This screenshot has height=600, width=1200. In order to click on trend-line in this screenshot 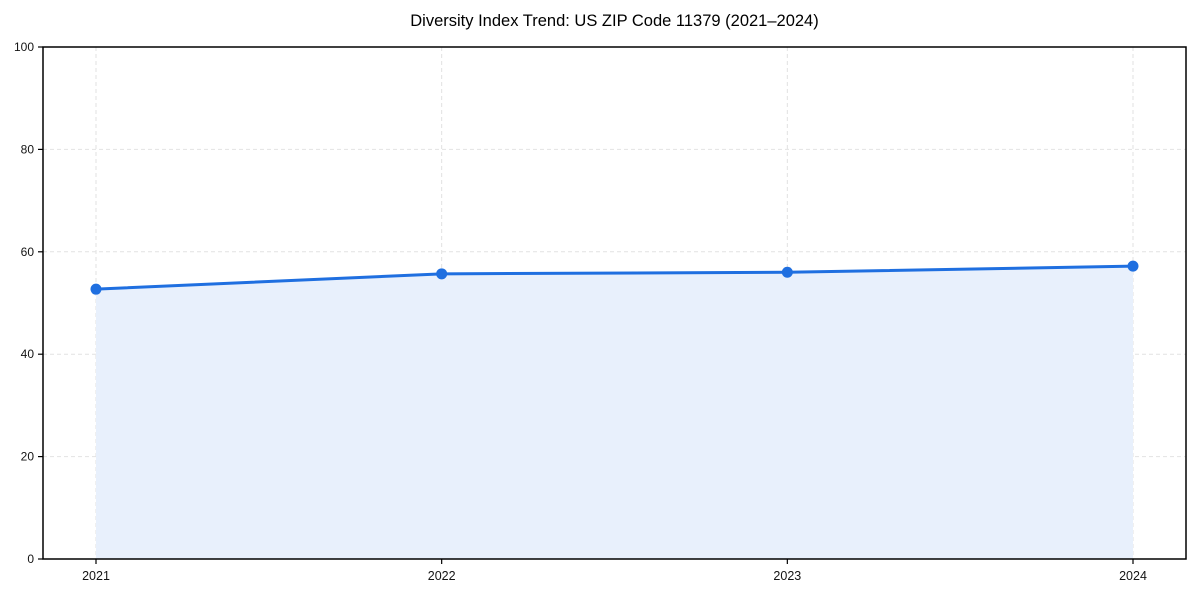, I will do `click(614, 277)`.